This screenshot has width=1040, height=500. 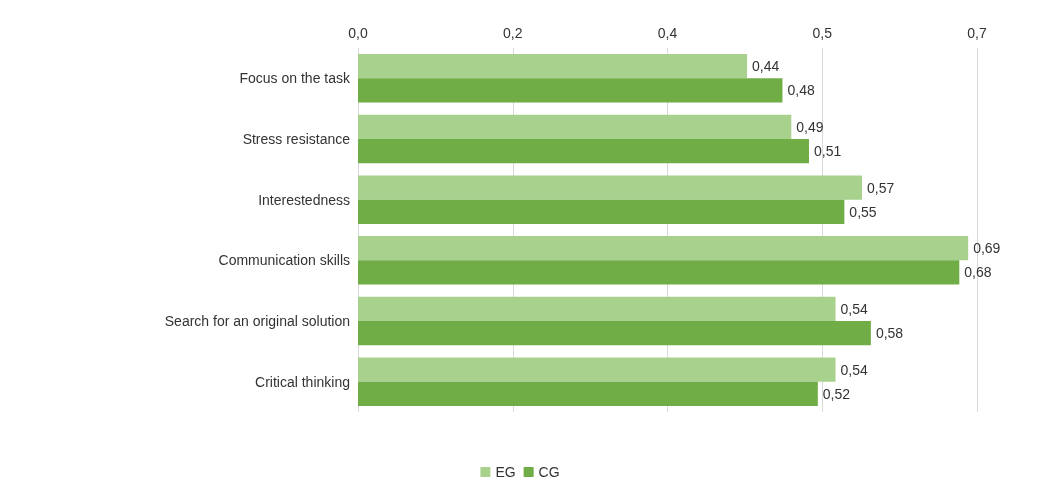 I want to click on data-label: 0,58, so click(x=889, y=333).